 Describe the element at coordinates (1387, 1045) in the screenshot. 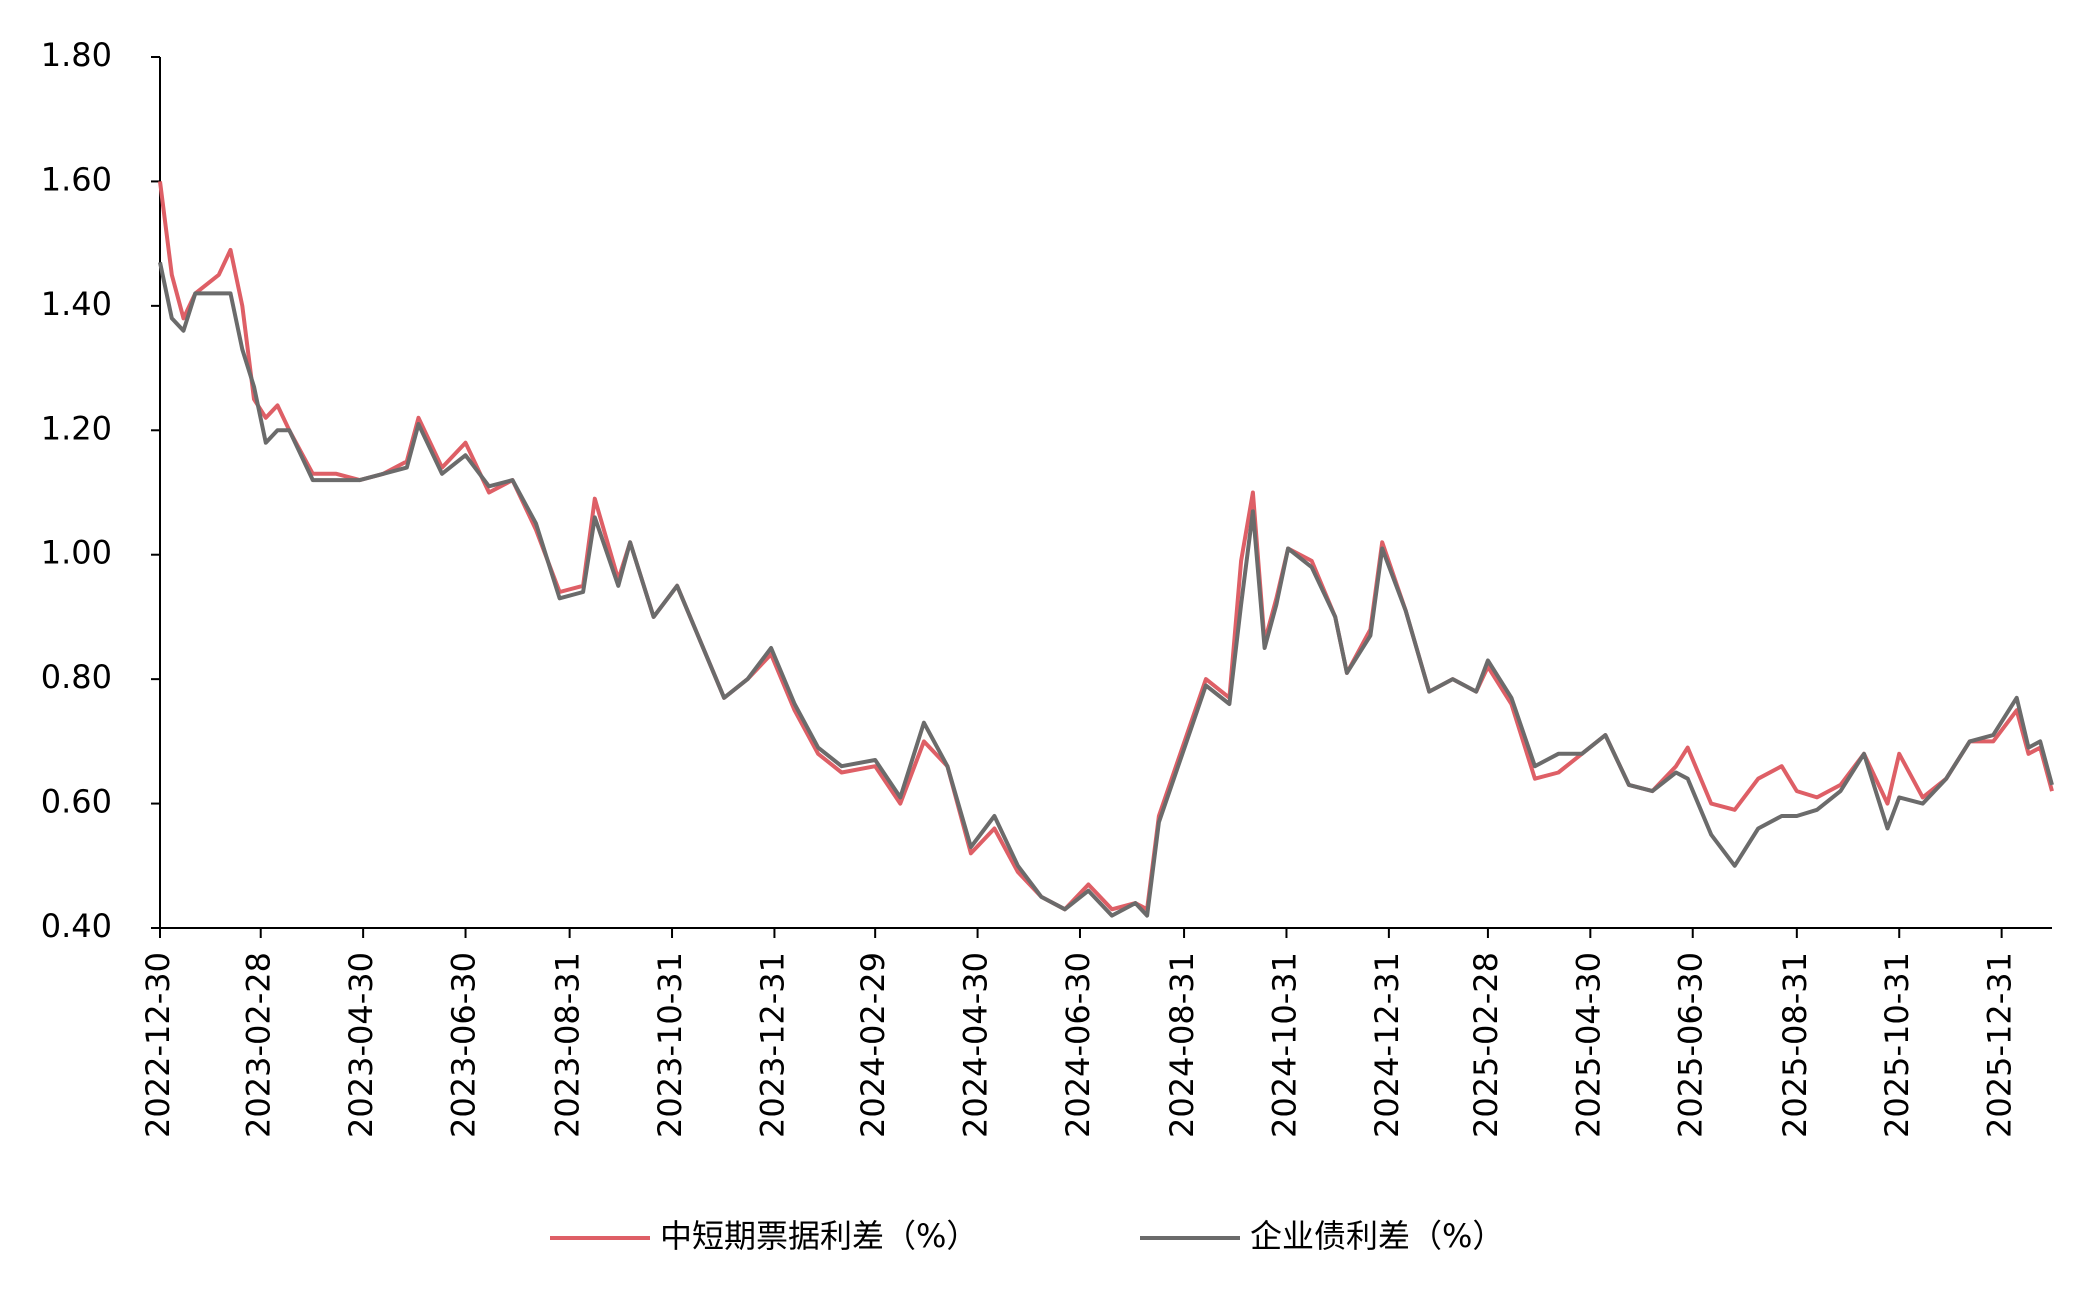

I see `x-tick-label: 2024-12-31` at that location.